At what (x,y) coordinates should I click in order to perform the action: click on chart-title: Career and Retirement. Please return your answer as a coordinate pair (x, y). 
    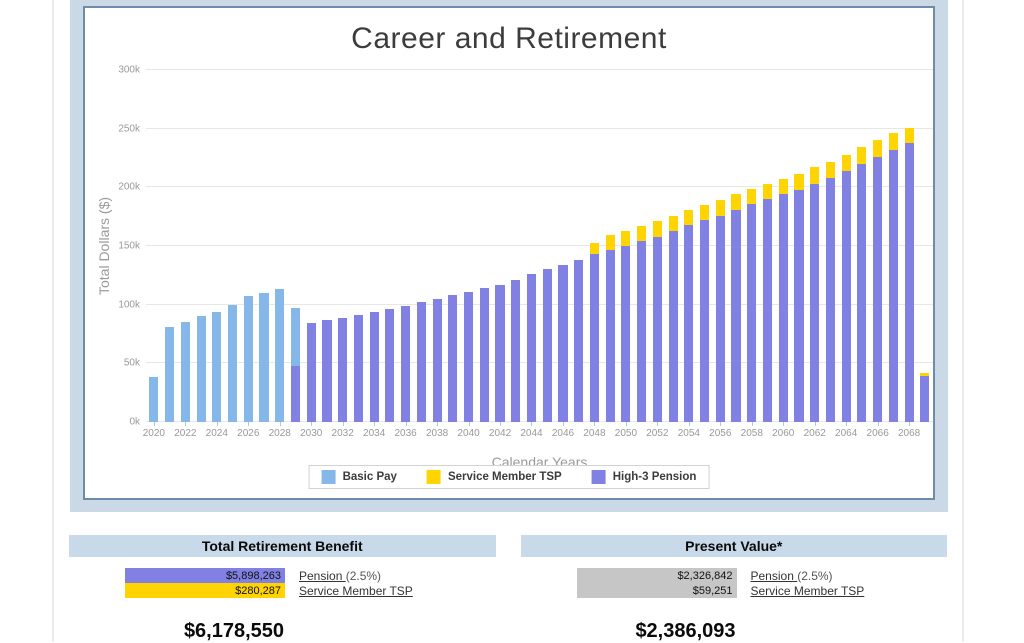
    Looking at the image, I should click on (509, 38).